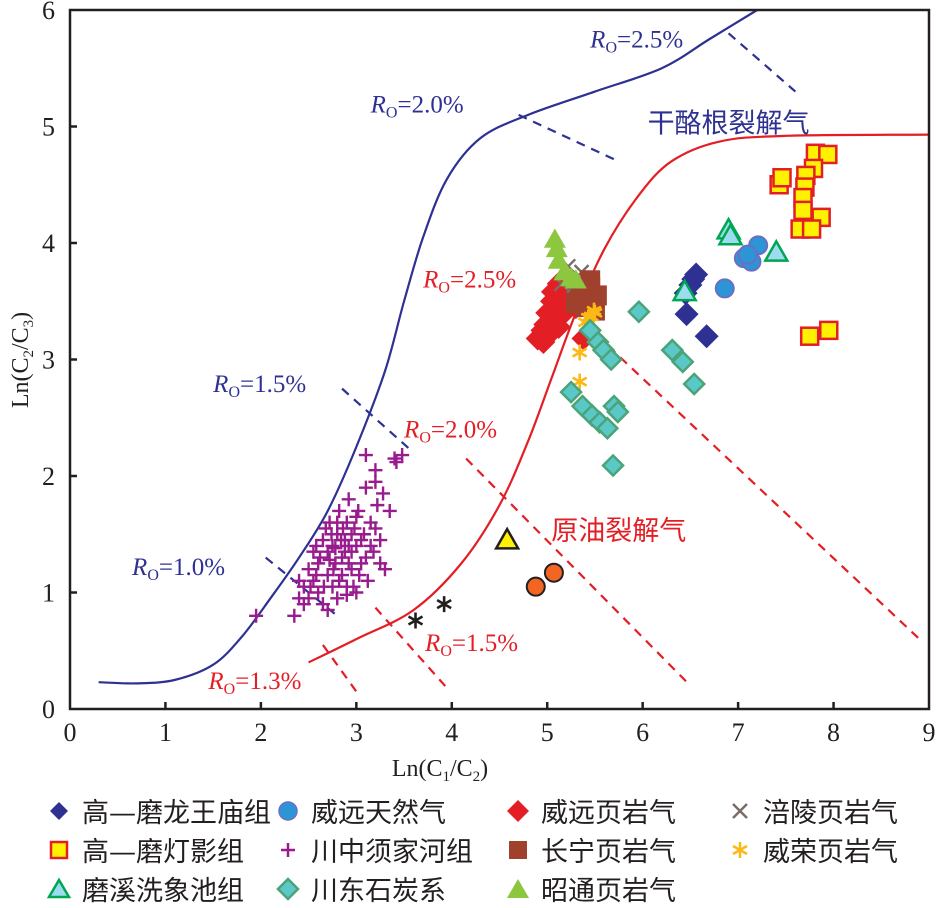 This screenshot has height=908, width=936. Describe the element at coordinates (740, 810) in the screenshot. I see `x-marker-icon` at that location.